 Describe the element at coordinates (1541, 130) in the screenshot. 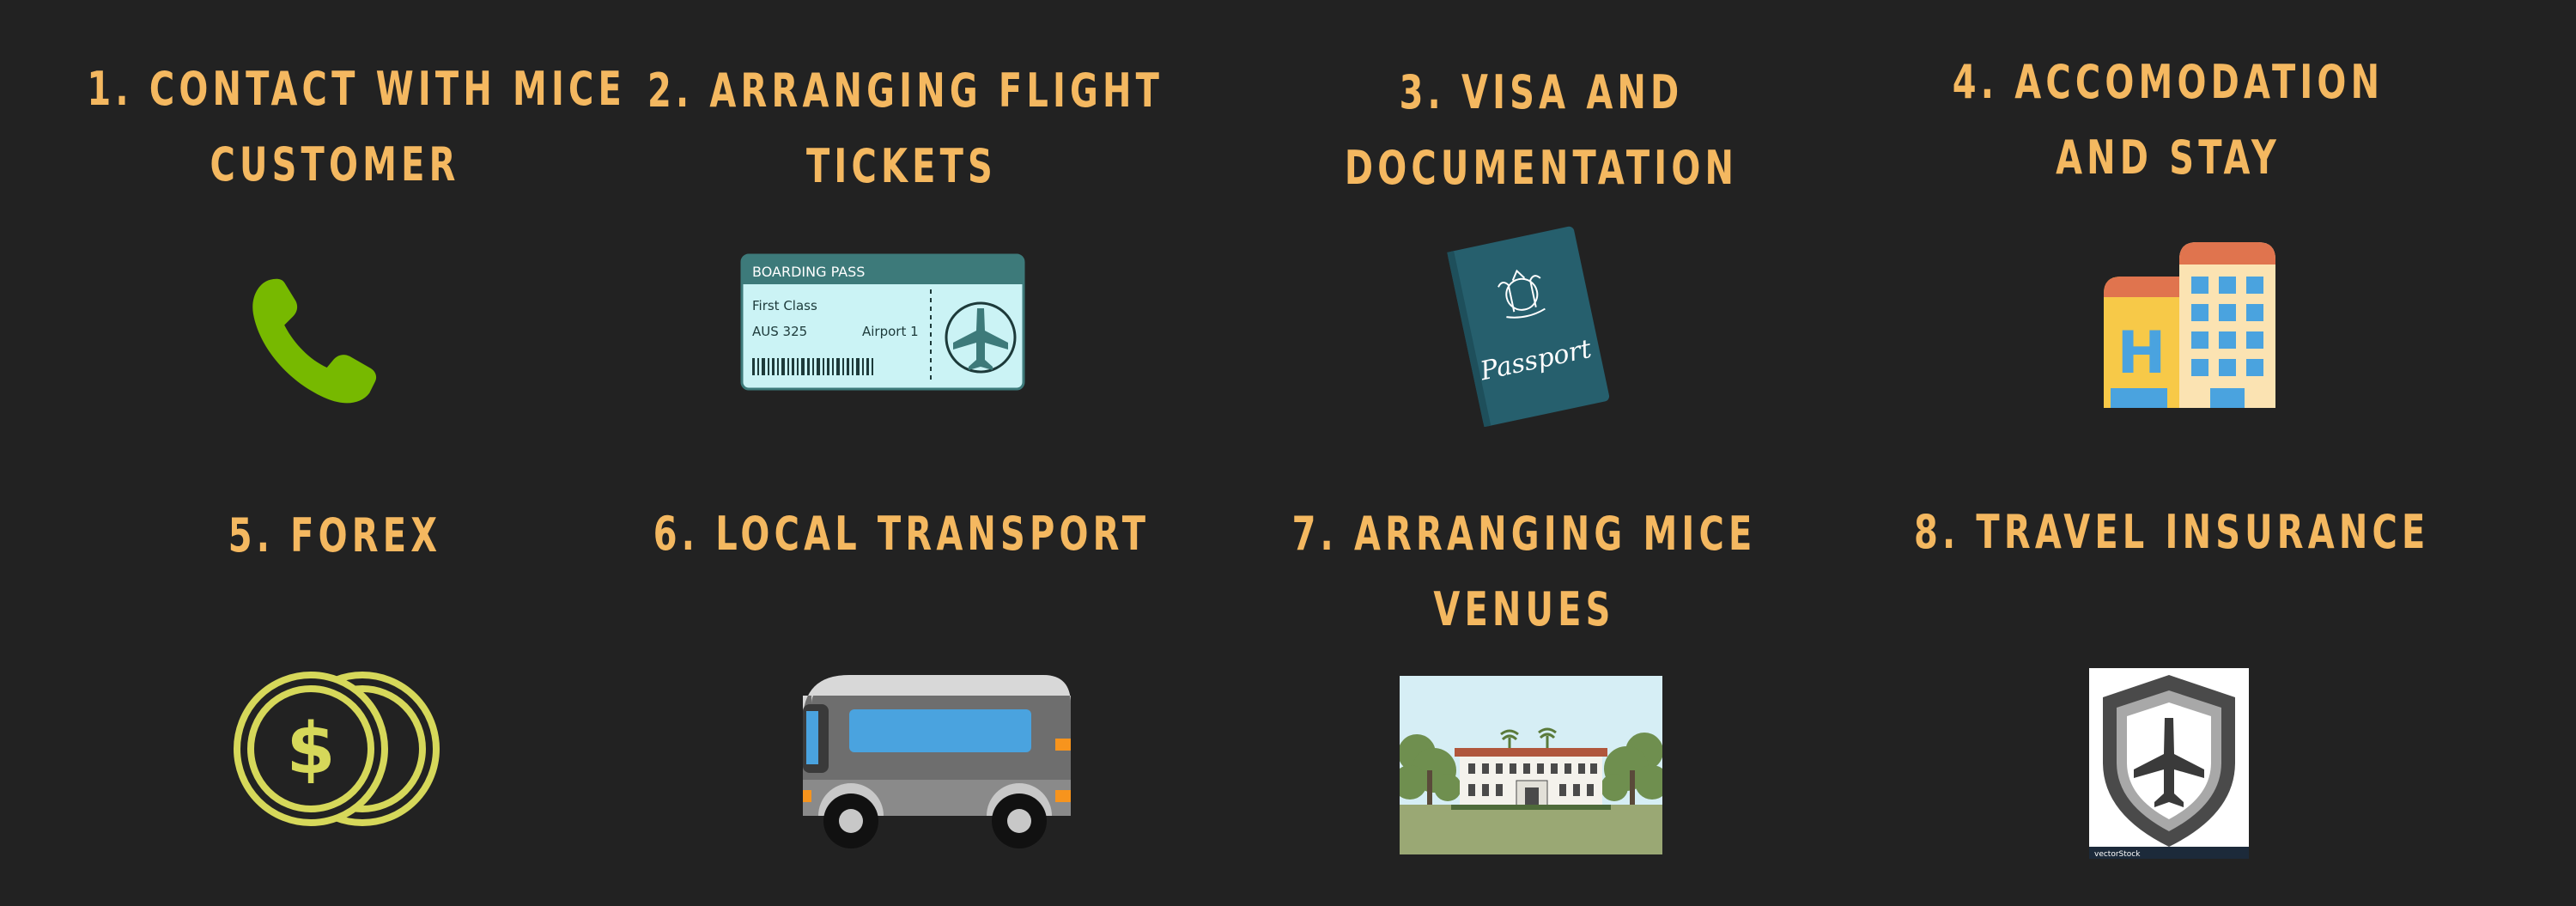

I see `service-title-visa: 3. VISA AND DOCUMENTATION` at that location.